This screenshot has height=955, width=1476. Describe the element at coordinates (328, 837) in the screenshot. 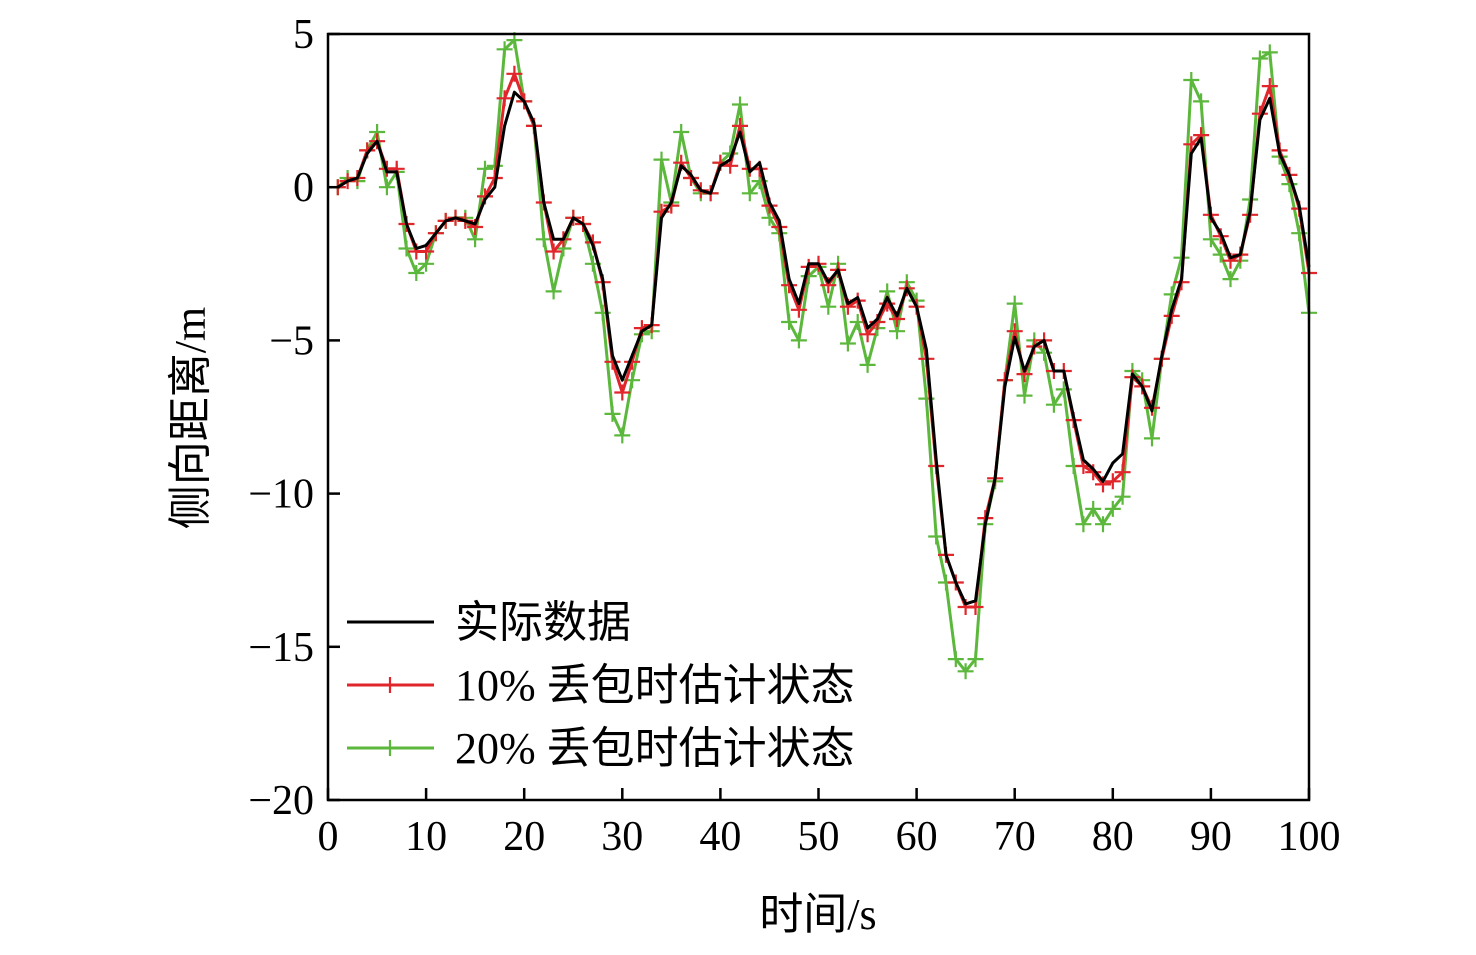

I see `x-tick-label: 0` at that location.